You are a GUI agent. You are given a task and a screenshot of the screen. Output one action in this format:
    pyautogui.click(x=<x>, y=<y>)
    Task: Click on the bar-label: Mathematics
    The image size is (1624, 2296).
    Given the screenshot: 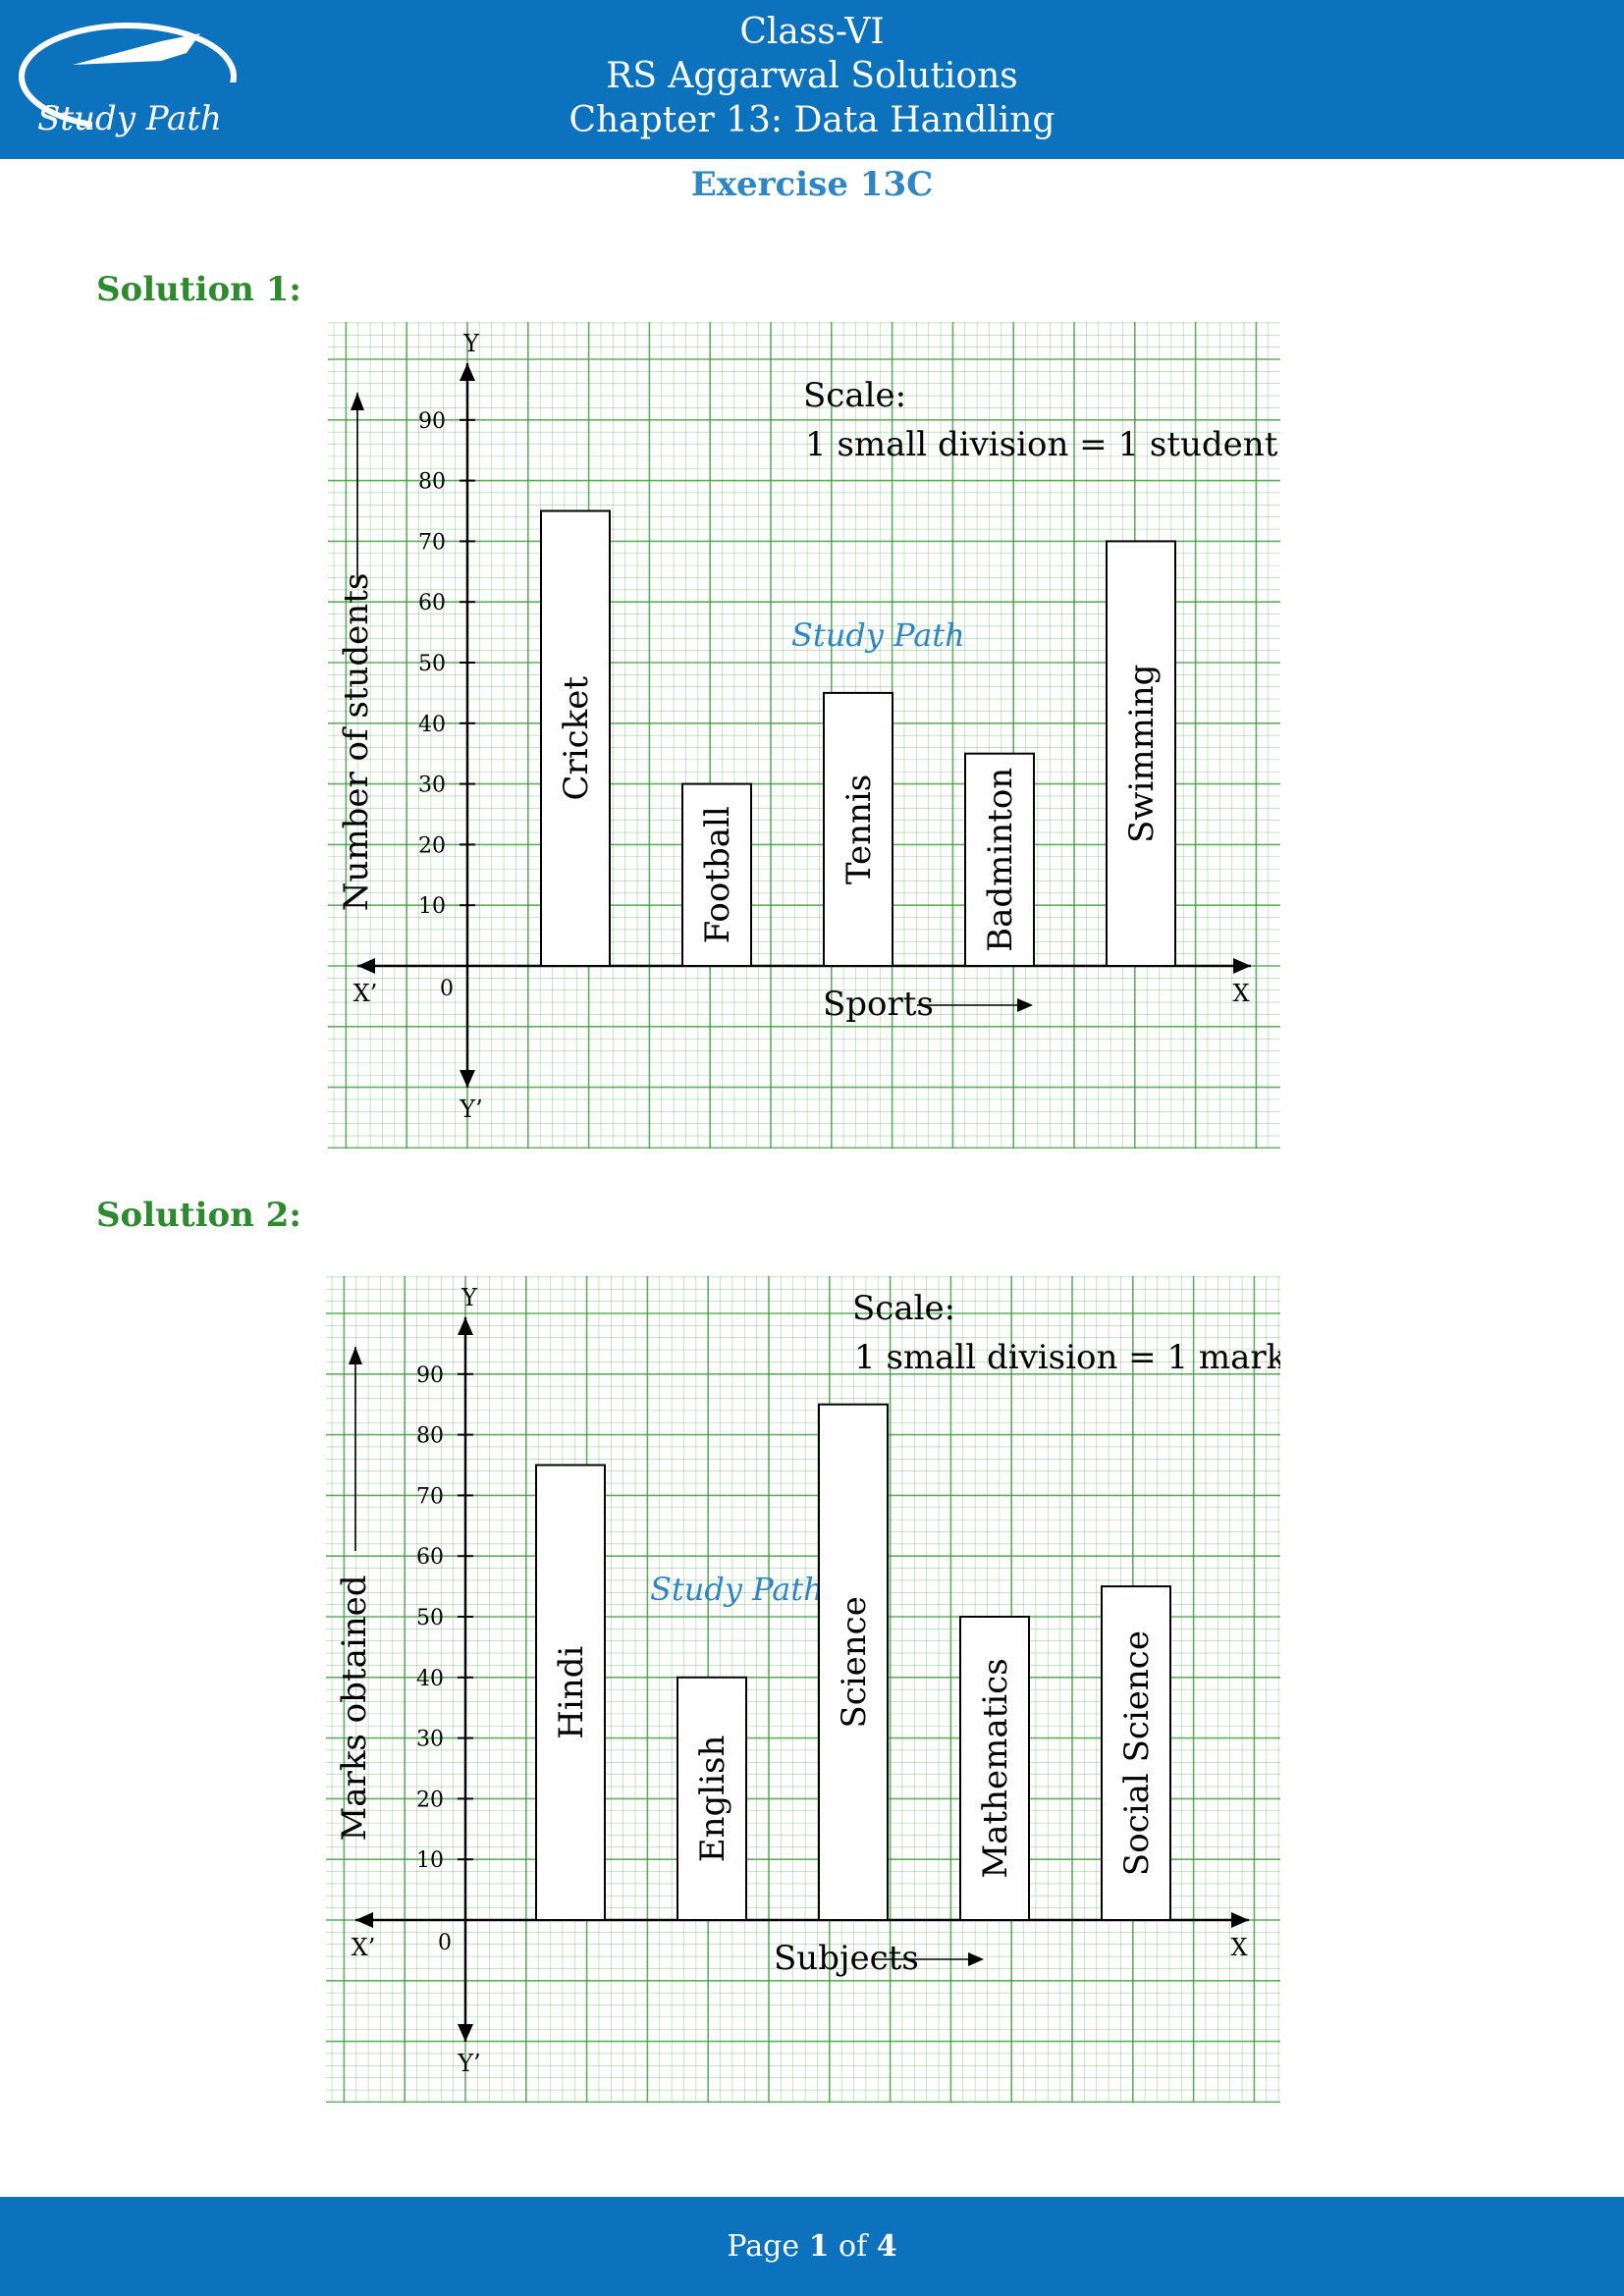 What is the action you would take?
    pyautogui.click(x=995, y=1768)
    